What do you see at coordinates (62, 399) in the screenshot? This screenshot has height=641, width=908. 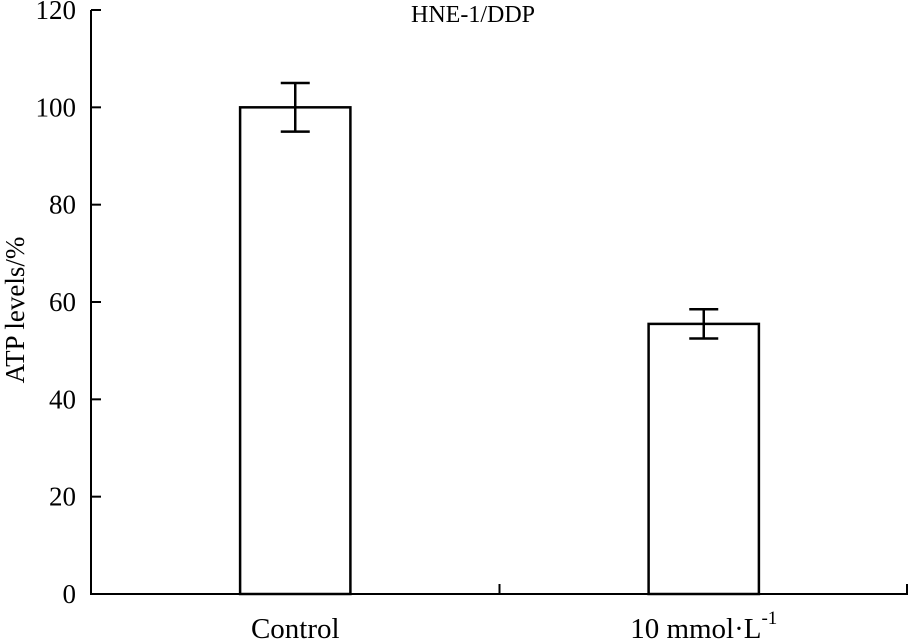 I see `y-tick-label: 40` at bounding box center [62, 399].